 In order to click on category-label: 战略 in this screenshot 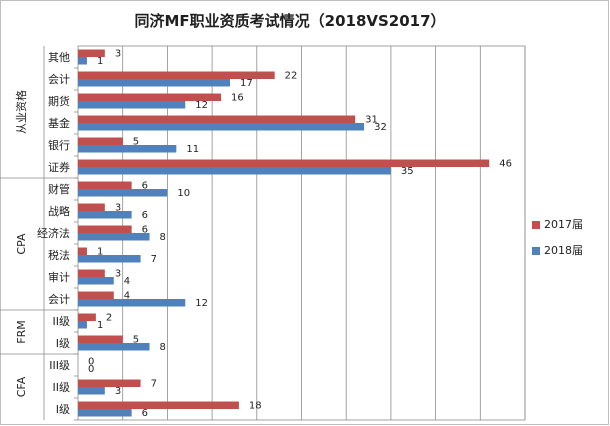, I will do `click(59, 211)`.